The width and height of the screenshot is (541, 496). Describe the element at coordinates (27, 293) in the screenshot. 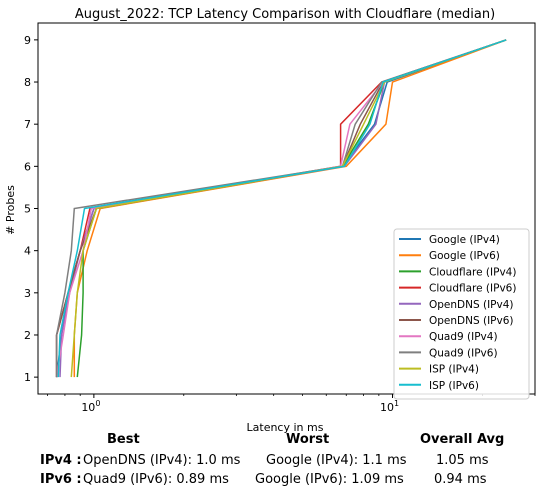

I see `y-tick-label: 3` at that location.